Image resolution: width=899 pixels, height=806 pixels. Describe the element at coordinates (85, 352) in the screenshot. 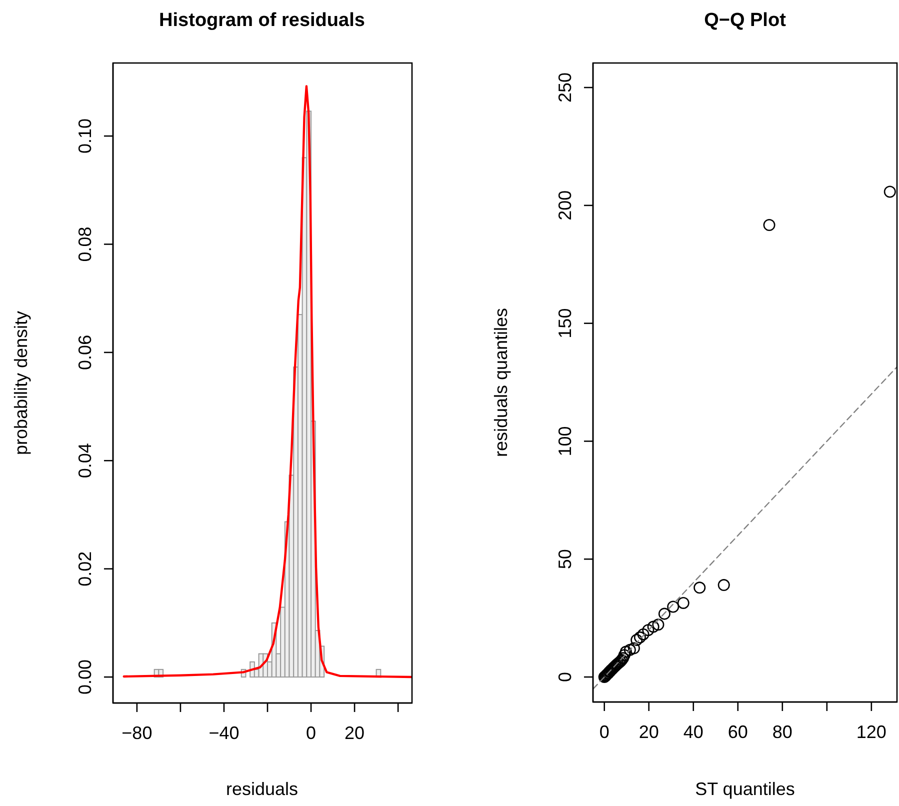

I see `y-tick-label: 0.06` at that location.